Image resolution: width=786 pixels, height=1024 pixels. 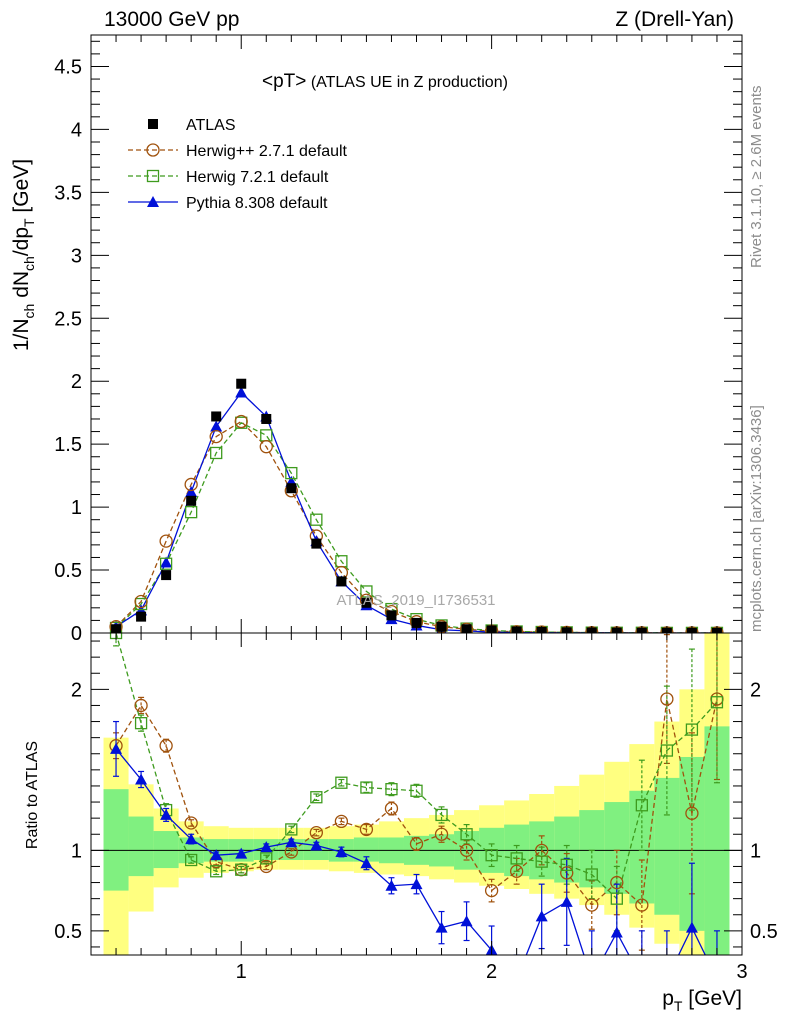 I want to click on x-tick-label: 2, so click(x=491, y=972).